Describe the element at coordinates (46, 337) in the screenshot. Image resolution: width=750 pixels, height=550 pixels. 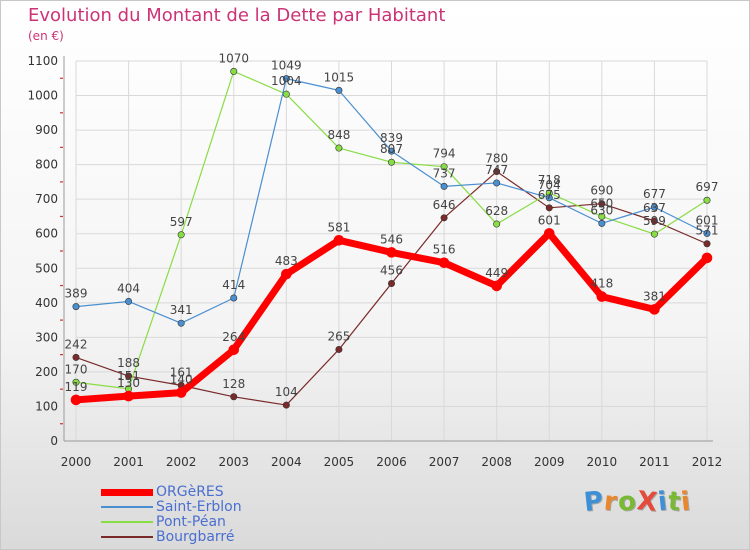
I see `y-tick-label: 300` at that location.